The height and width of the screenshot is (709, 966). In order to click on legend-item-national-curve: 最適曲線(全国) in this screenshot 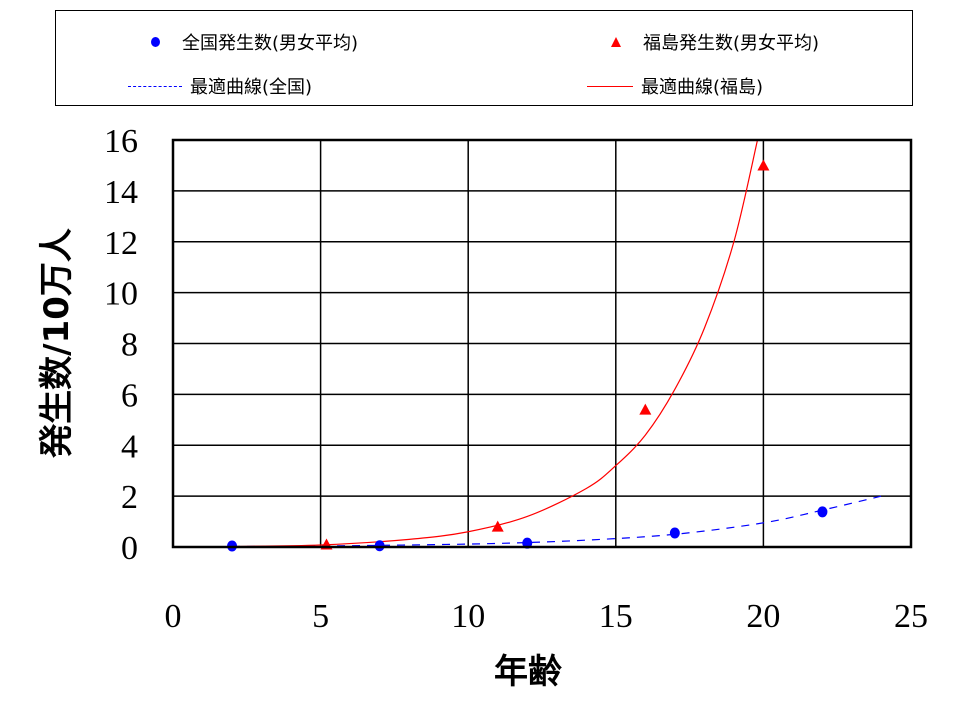, I will do `click(220, 86)`.